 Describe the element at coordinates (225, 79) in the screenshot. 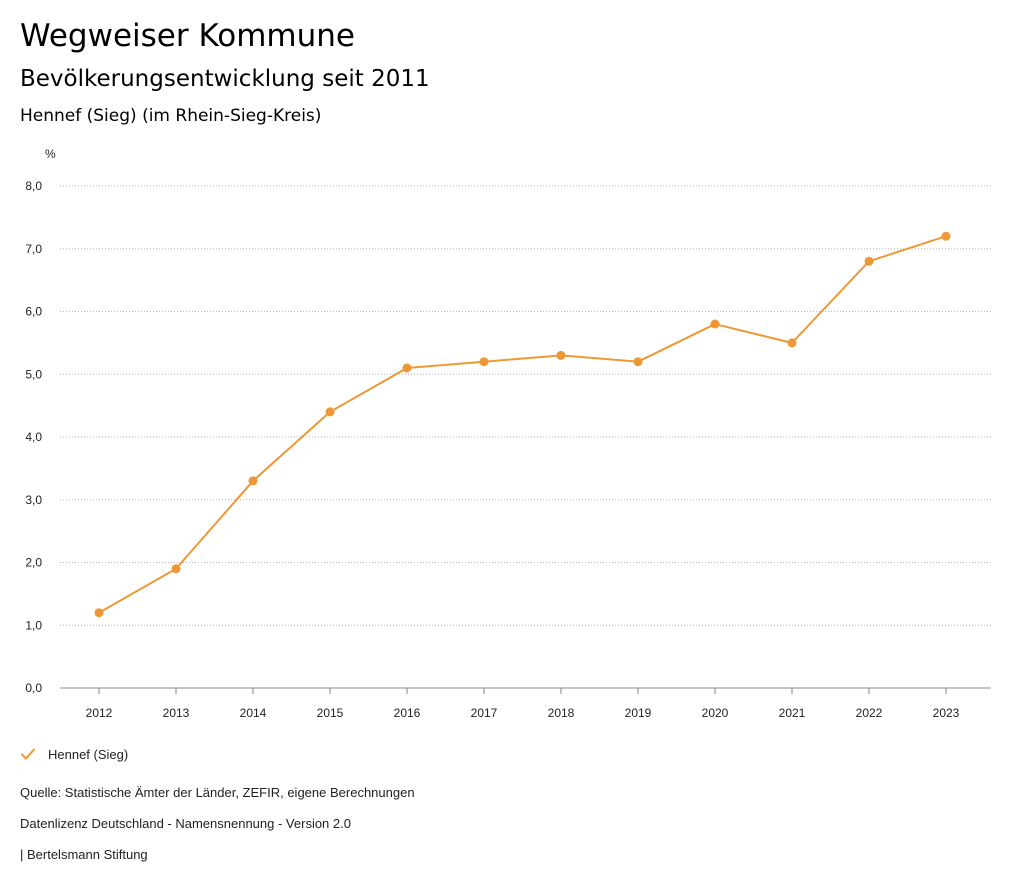

I see `chart-subtitle: Bevölkerungsentwicklung seit 2011` at that location.